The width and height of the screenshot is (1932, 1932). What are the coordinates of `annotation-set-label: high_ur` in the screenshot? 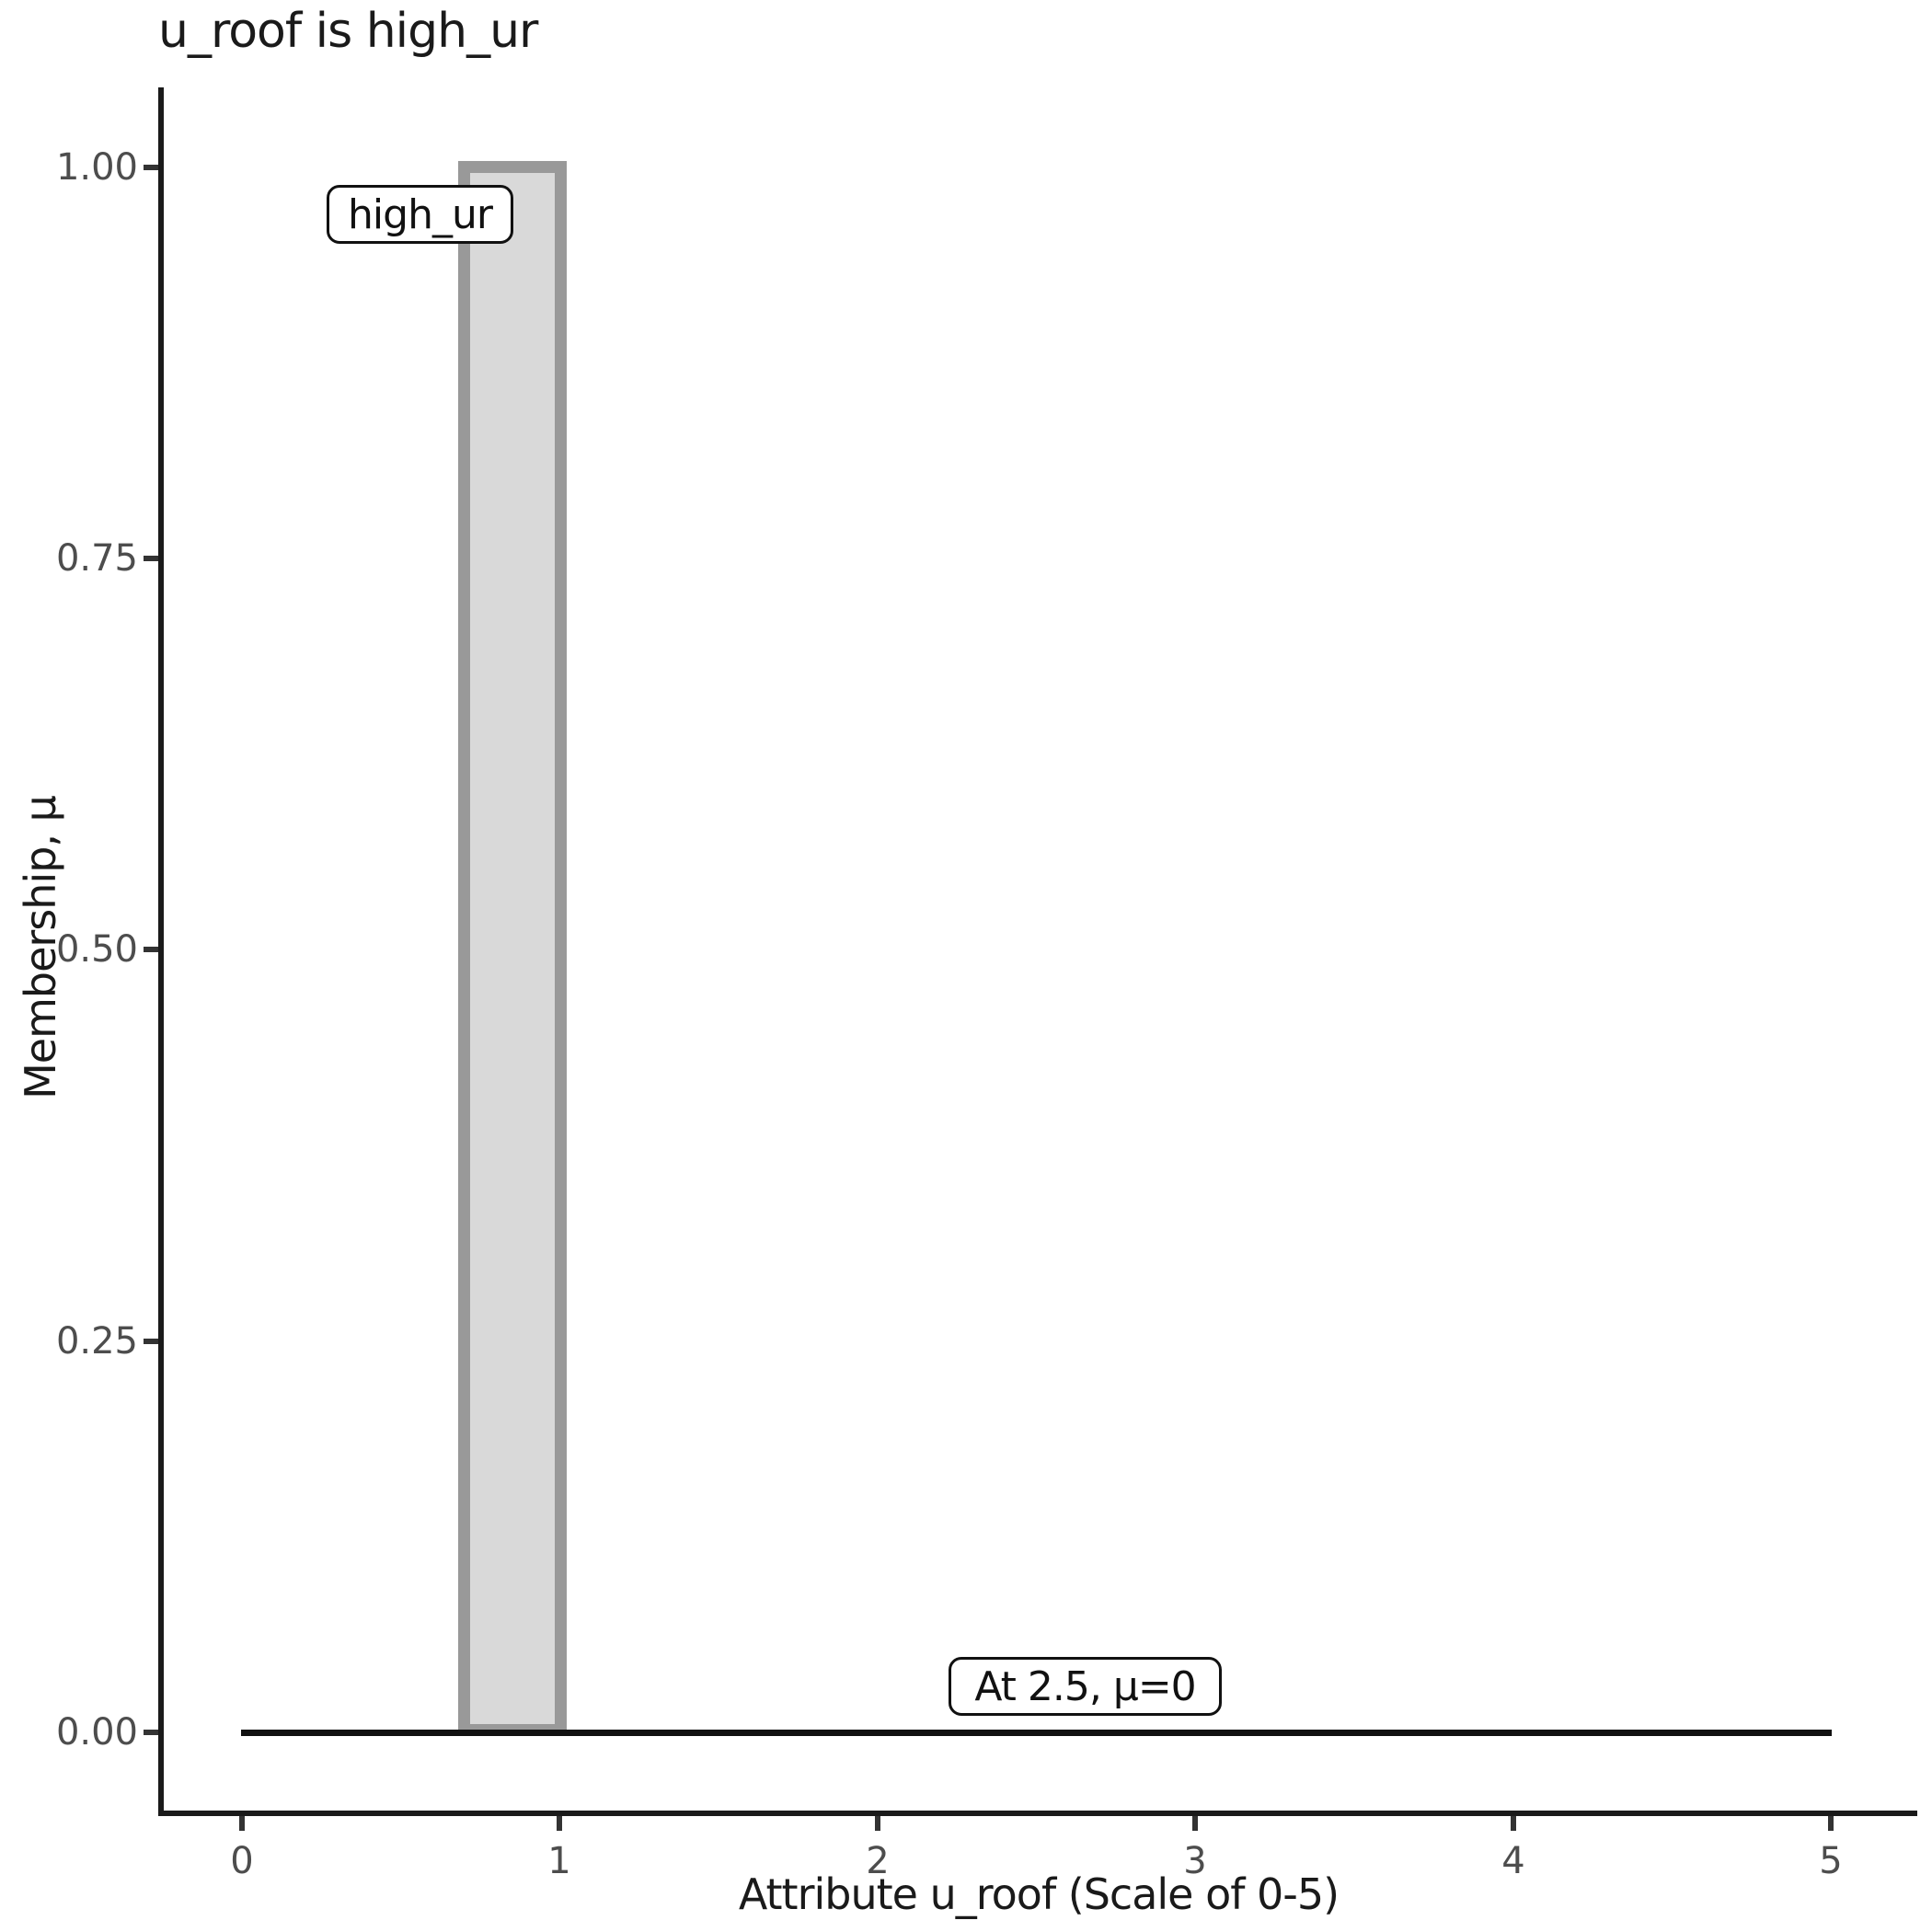 It's located at (420, 214).